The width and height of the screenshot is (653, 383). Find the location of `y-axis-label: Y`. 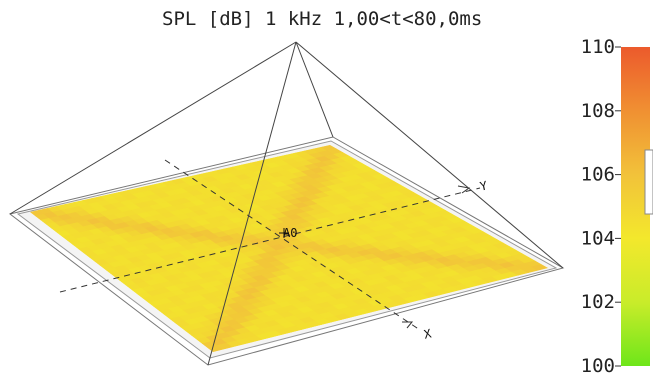

y-axis-label: Y is located at coordinates (484, 185).